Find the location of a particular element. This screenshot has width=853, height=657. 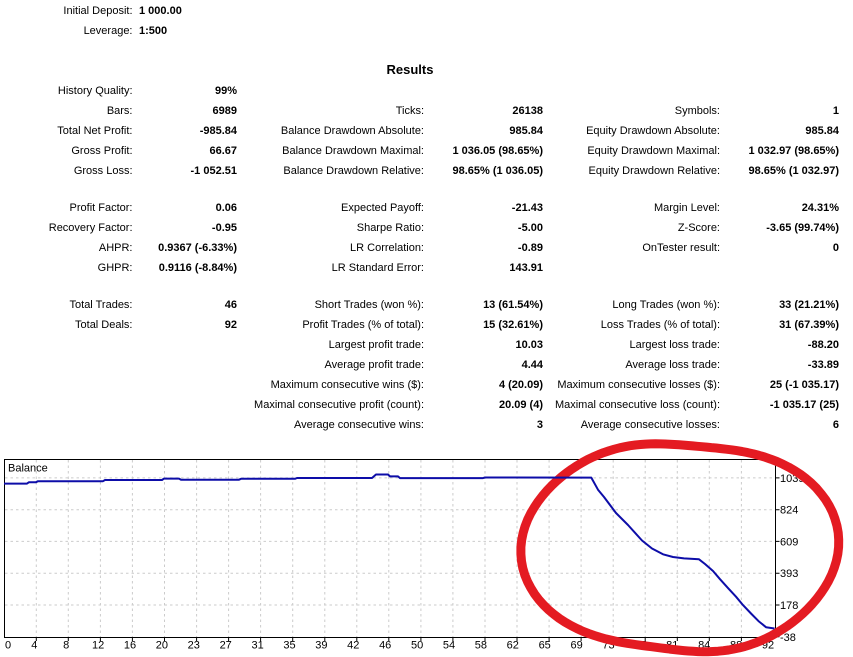

svg-text: 35 is located at coordinates (289, 646).